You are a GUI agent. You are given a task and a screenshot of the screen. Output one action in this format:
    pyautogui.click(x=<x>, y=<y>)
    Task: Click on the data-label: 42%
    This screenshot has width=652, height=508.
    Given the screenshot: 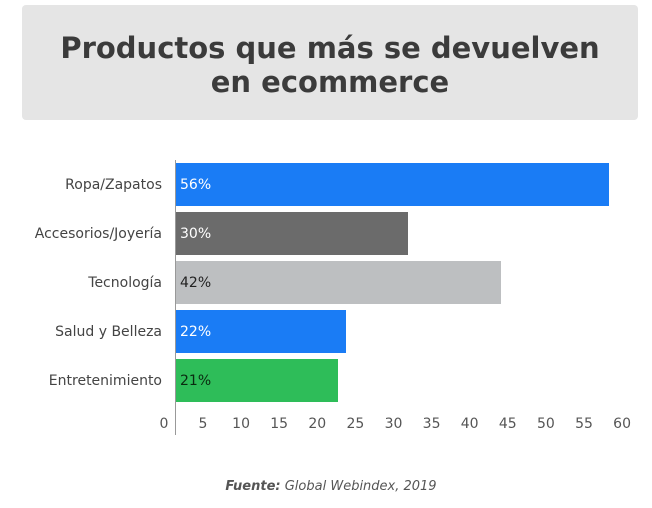 What is the action you would take?
    pyautogui.click(x=196, y=282)
    